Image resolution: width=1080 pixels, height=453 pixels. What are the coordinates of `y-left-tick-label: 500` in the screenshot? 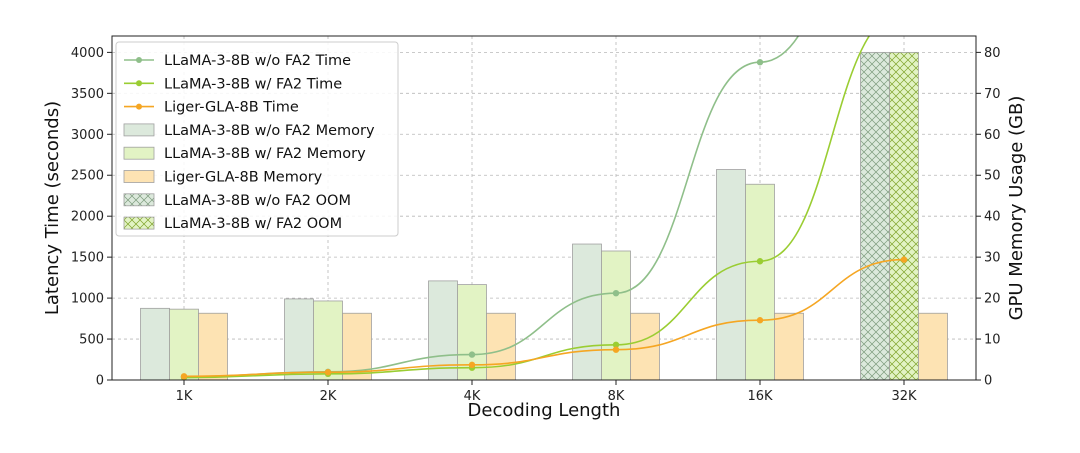 It's located at (91, 340).